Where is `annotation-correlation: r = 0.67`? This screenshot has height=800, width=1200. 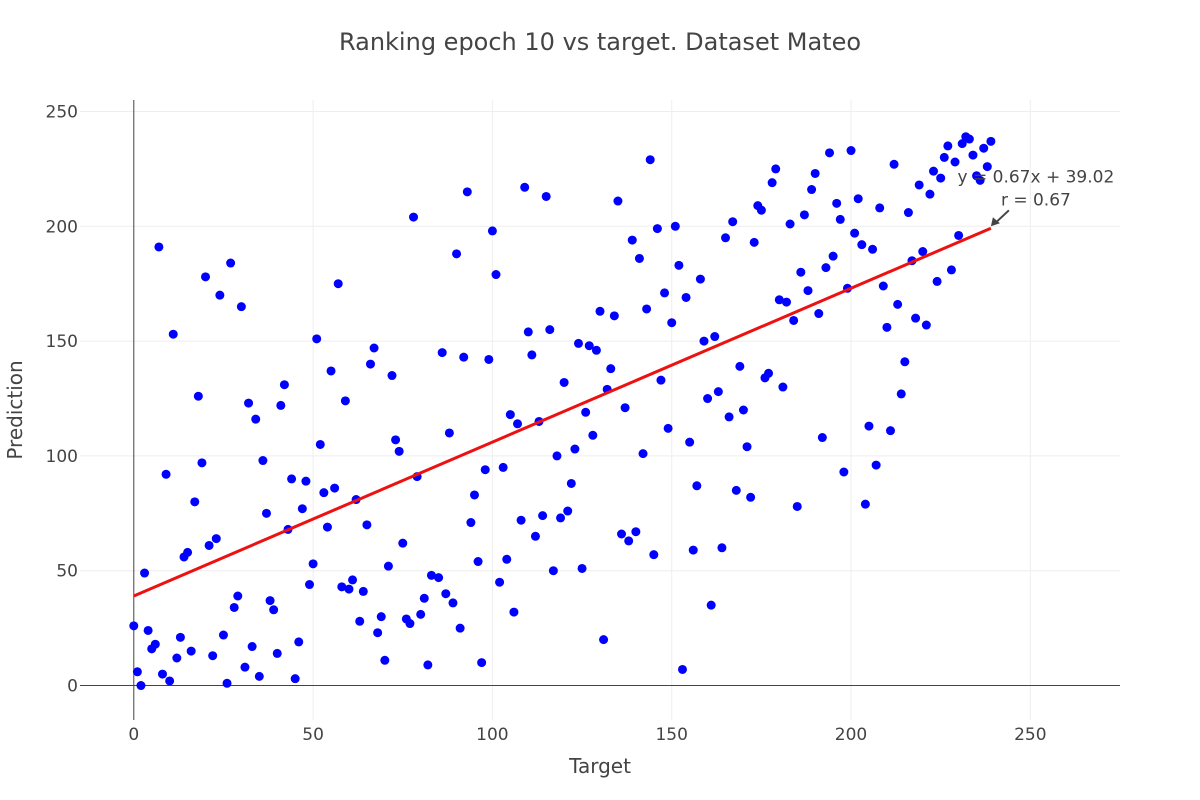
annotation-correlation: r = 0.67 is located at coordinates (1036, 200).